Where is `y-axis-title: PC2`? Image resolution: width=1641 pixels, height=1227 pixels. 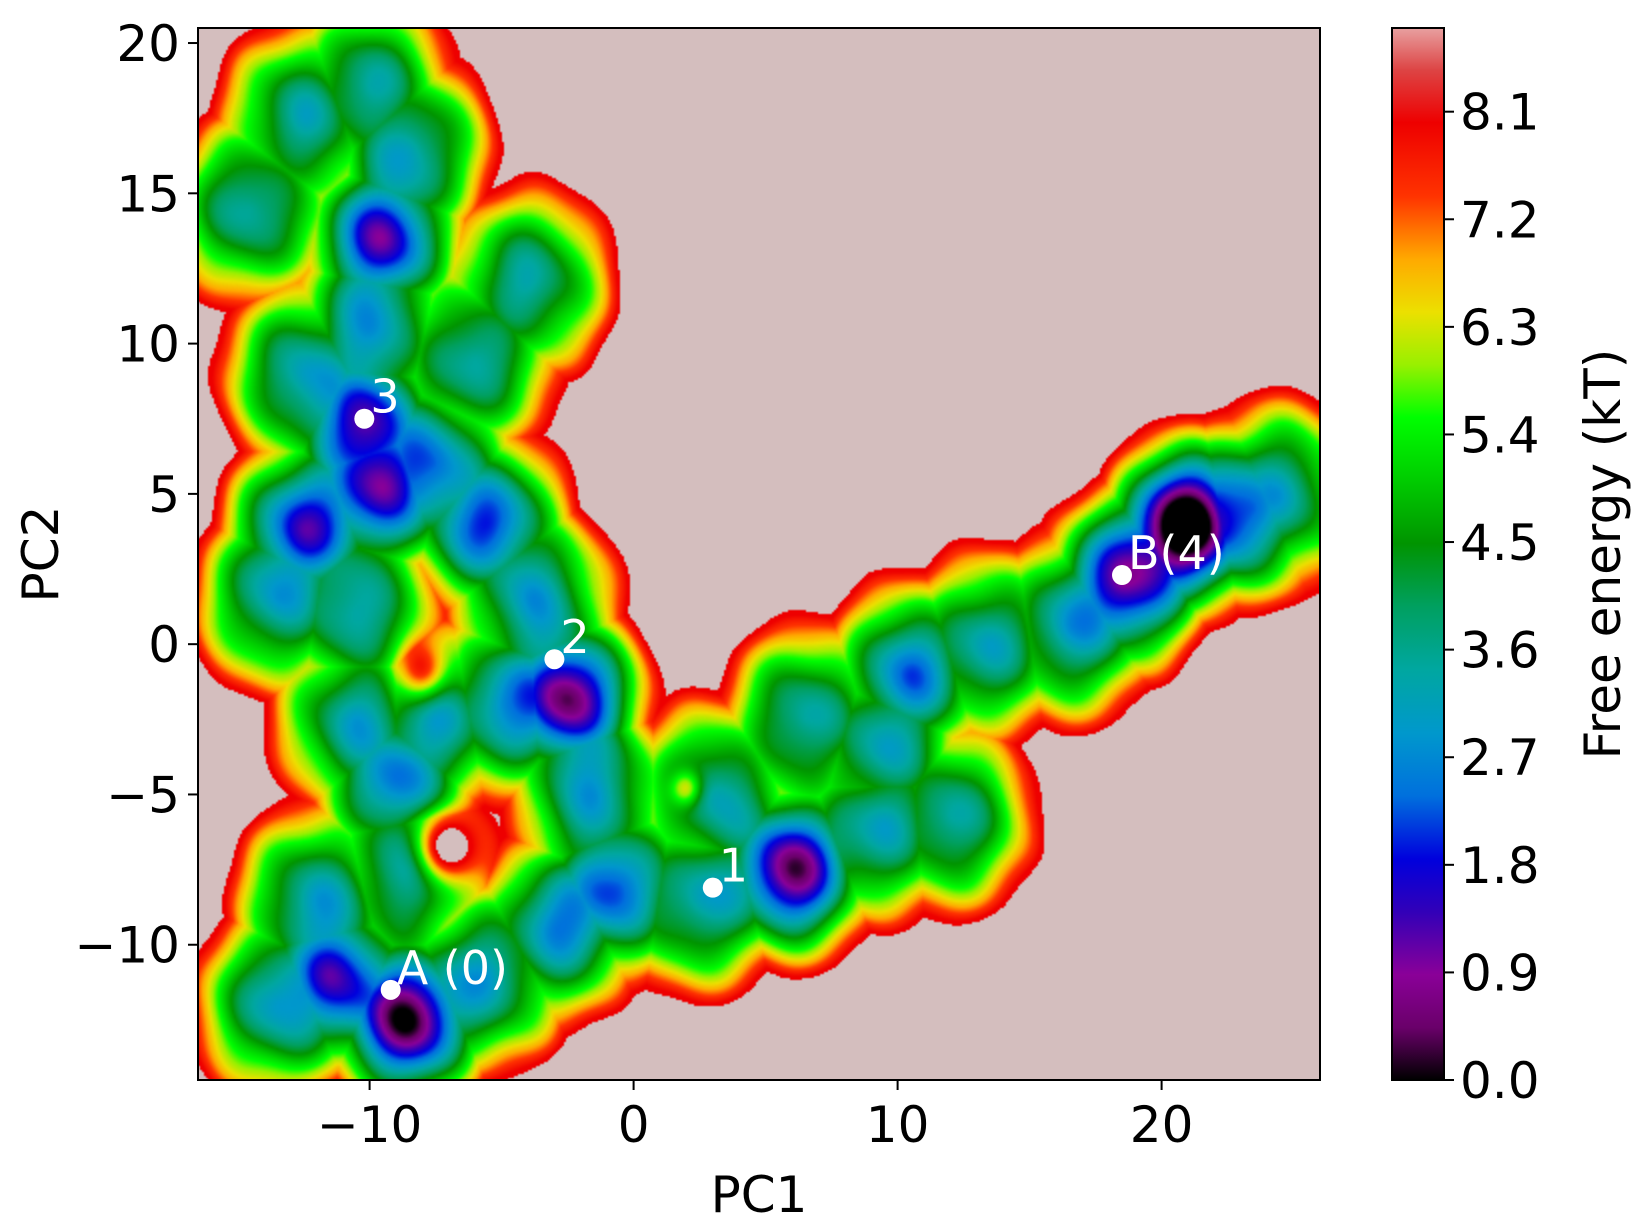
y-axis-title: PC2 is located at coordinates (41, 554).